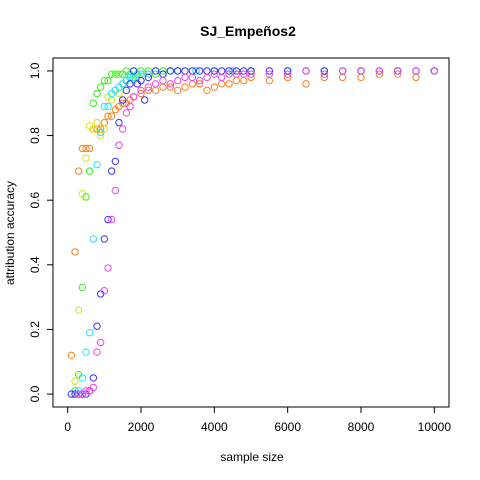  Describe the element at coordinates (35, 264) in the screenshot. I see `y-tick-label-2: 0.4` at that location.